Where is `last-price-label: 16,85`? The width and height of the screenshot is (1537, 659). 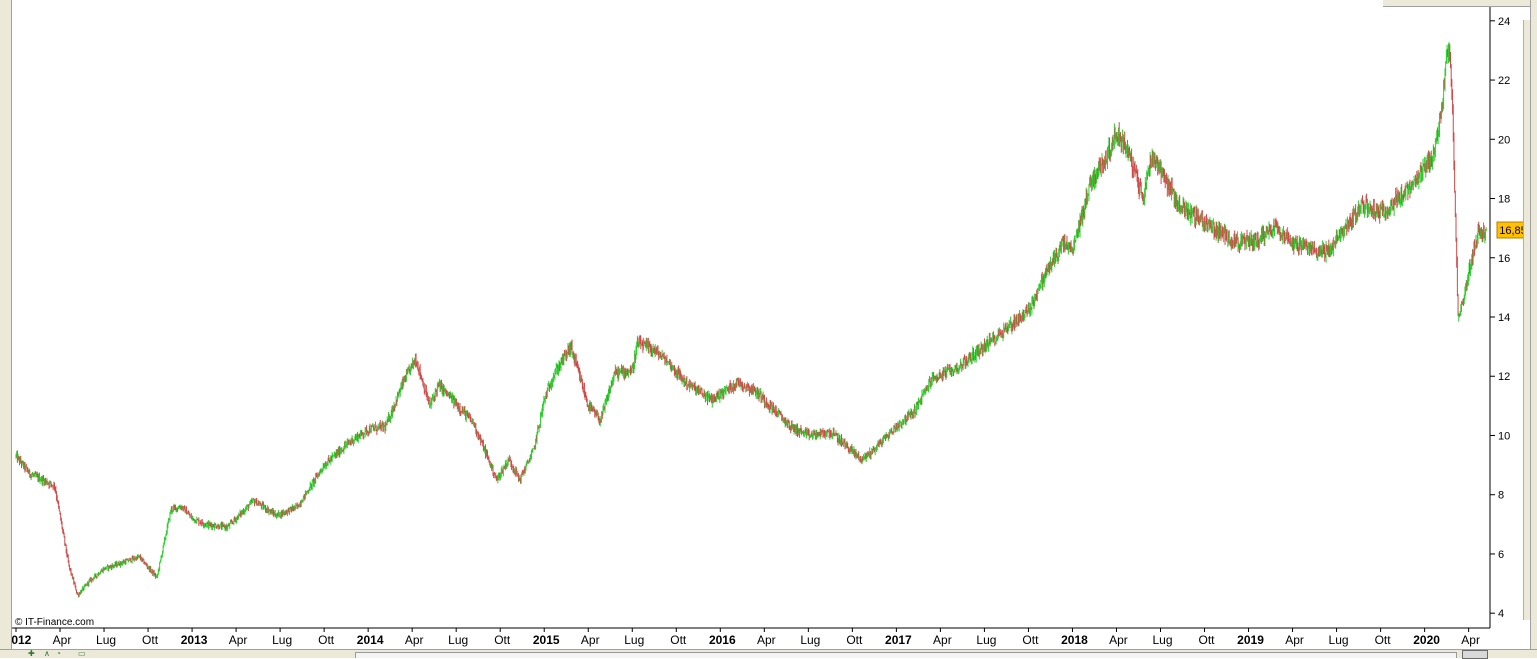
last-price-label: 16,85 is located at coordinates (1513, 231).